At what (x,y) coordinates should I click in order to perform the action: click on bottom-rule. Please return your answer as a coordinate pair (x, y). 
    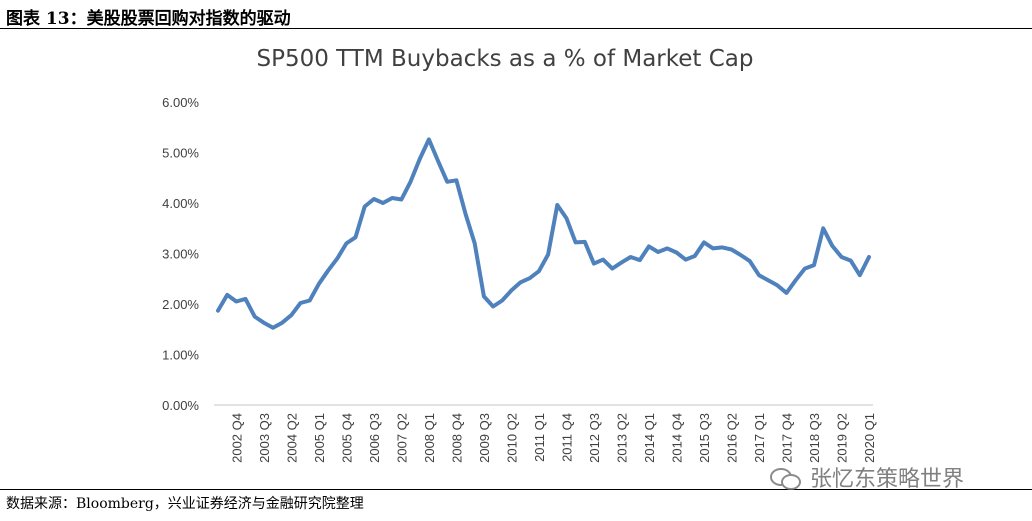
    Looking at the image, I should click on (516, 489).